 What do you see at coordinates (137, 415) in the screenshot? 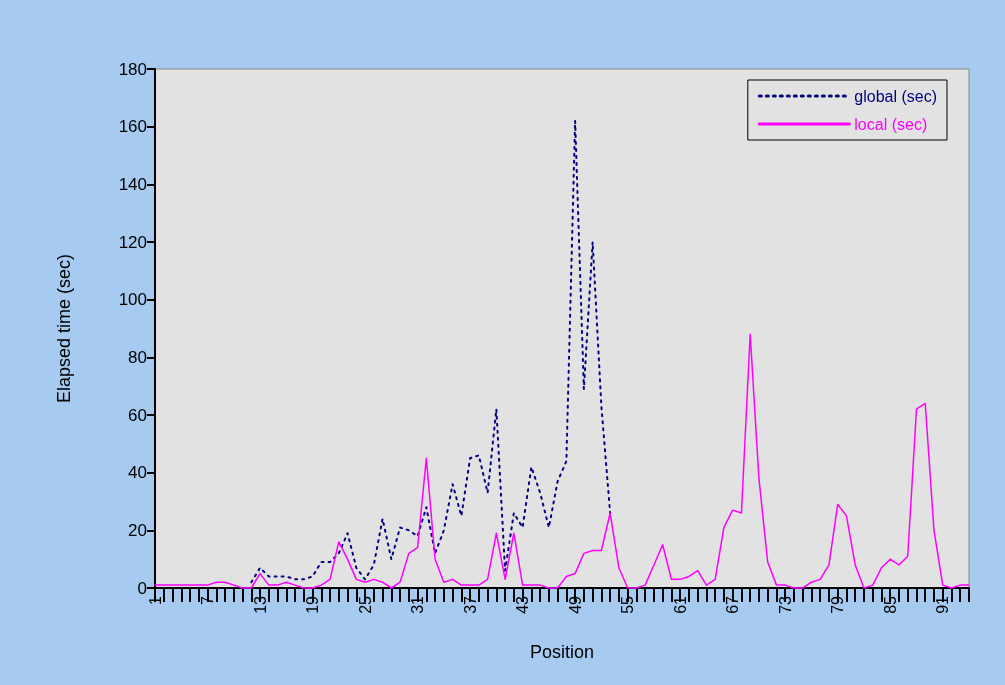
I see `y-tick-label: 60` at bounding box center [137, 415].